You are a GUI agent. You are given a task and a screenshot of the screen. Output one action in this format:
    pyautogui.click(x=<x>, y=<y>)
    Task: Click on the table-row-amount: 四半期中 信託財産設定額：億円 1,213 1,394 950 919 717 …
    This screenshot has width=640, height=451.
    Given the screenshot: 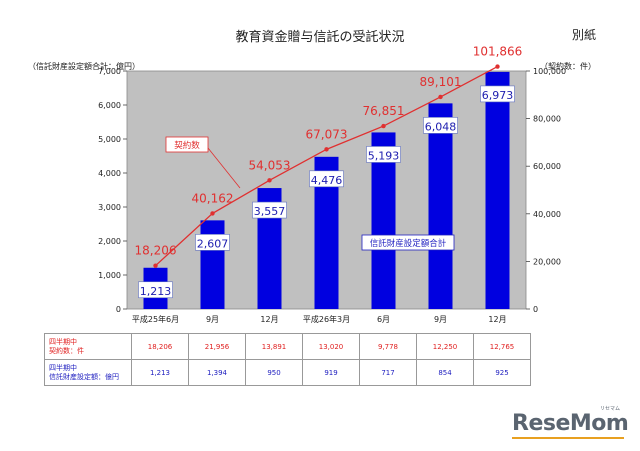 What is the action you would take?
    pyautogui.click(x=287, y=372)
    